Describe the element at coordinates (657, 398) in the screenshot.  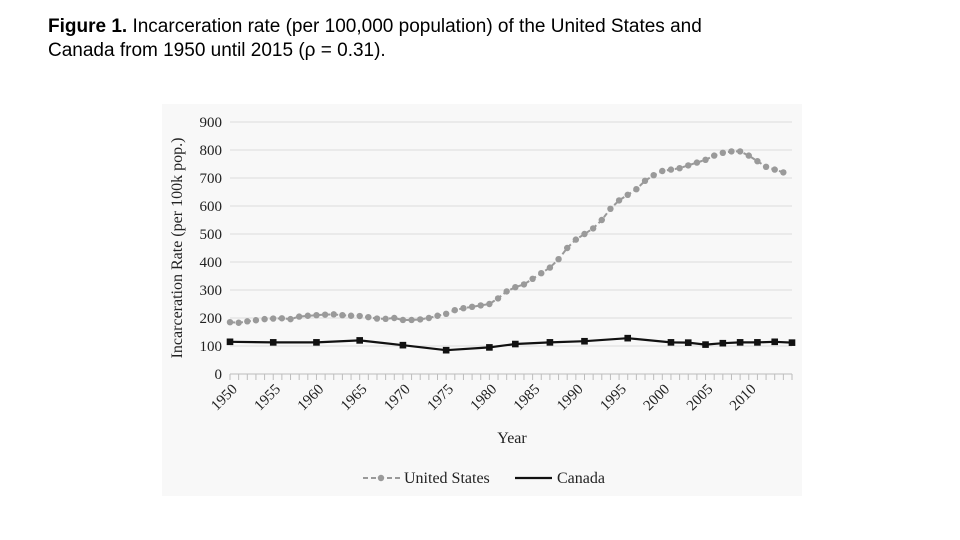
I see `x-tick-label: 2000` at that location.